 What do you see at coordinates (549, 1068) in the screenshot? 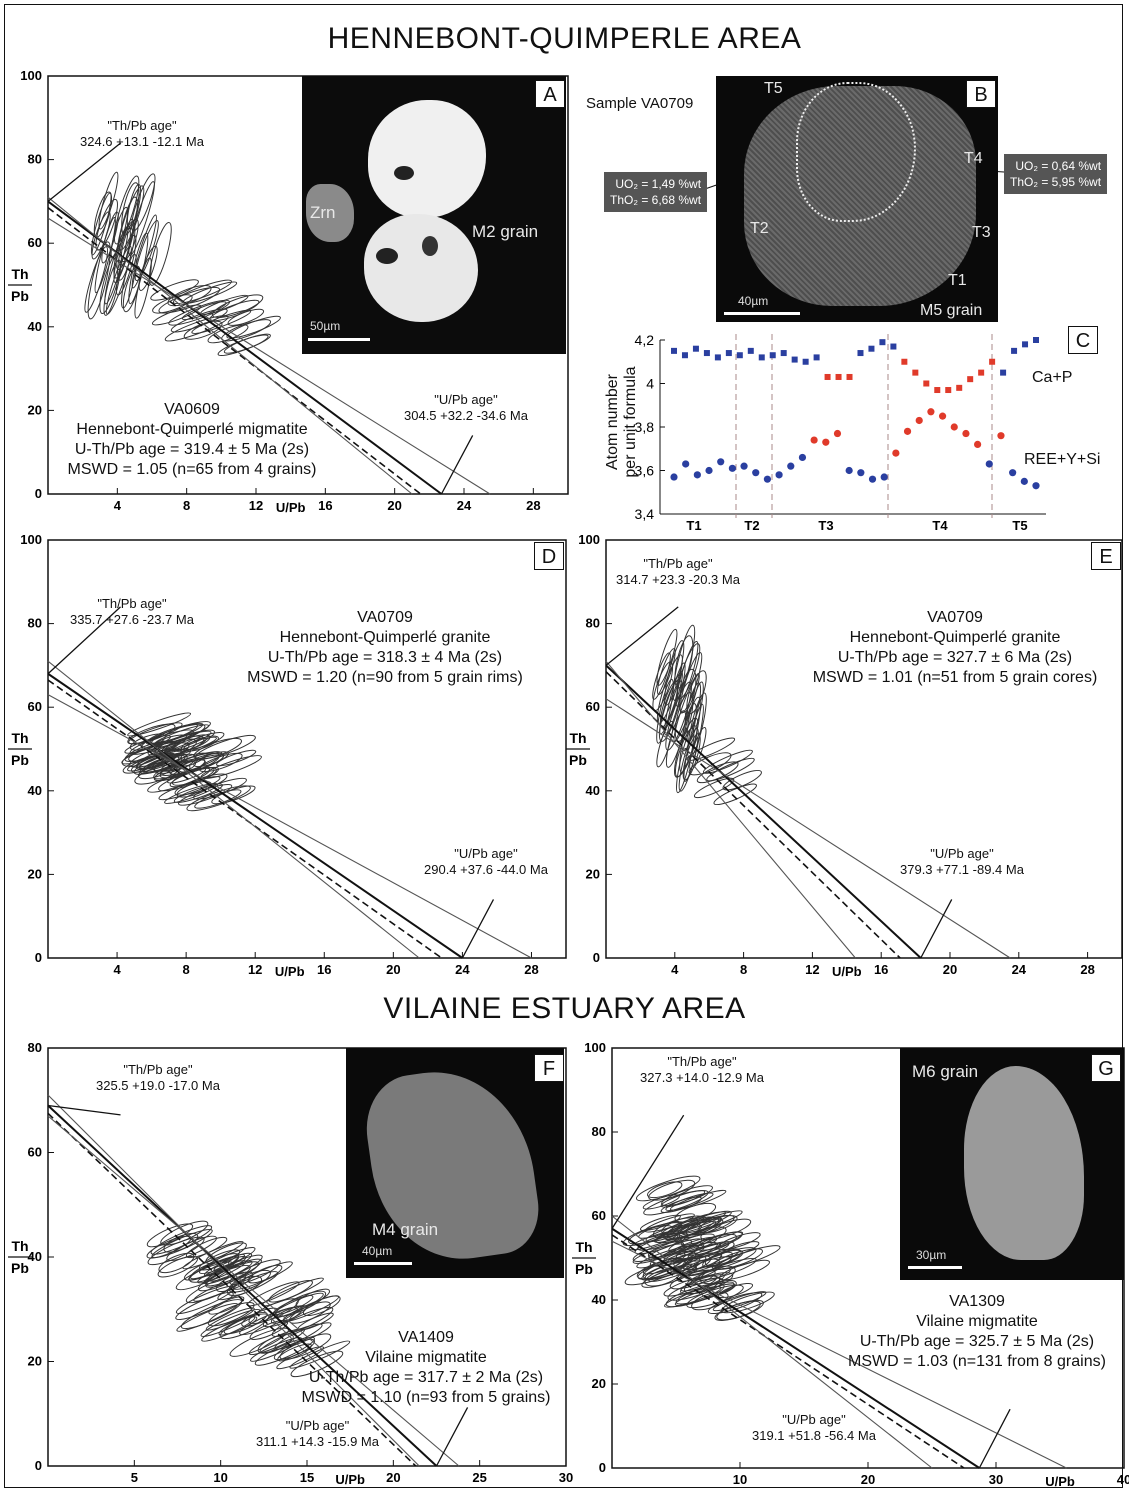
I see `panel-letter-f: F` at bounding box center [549, 1068].